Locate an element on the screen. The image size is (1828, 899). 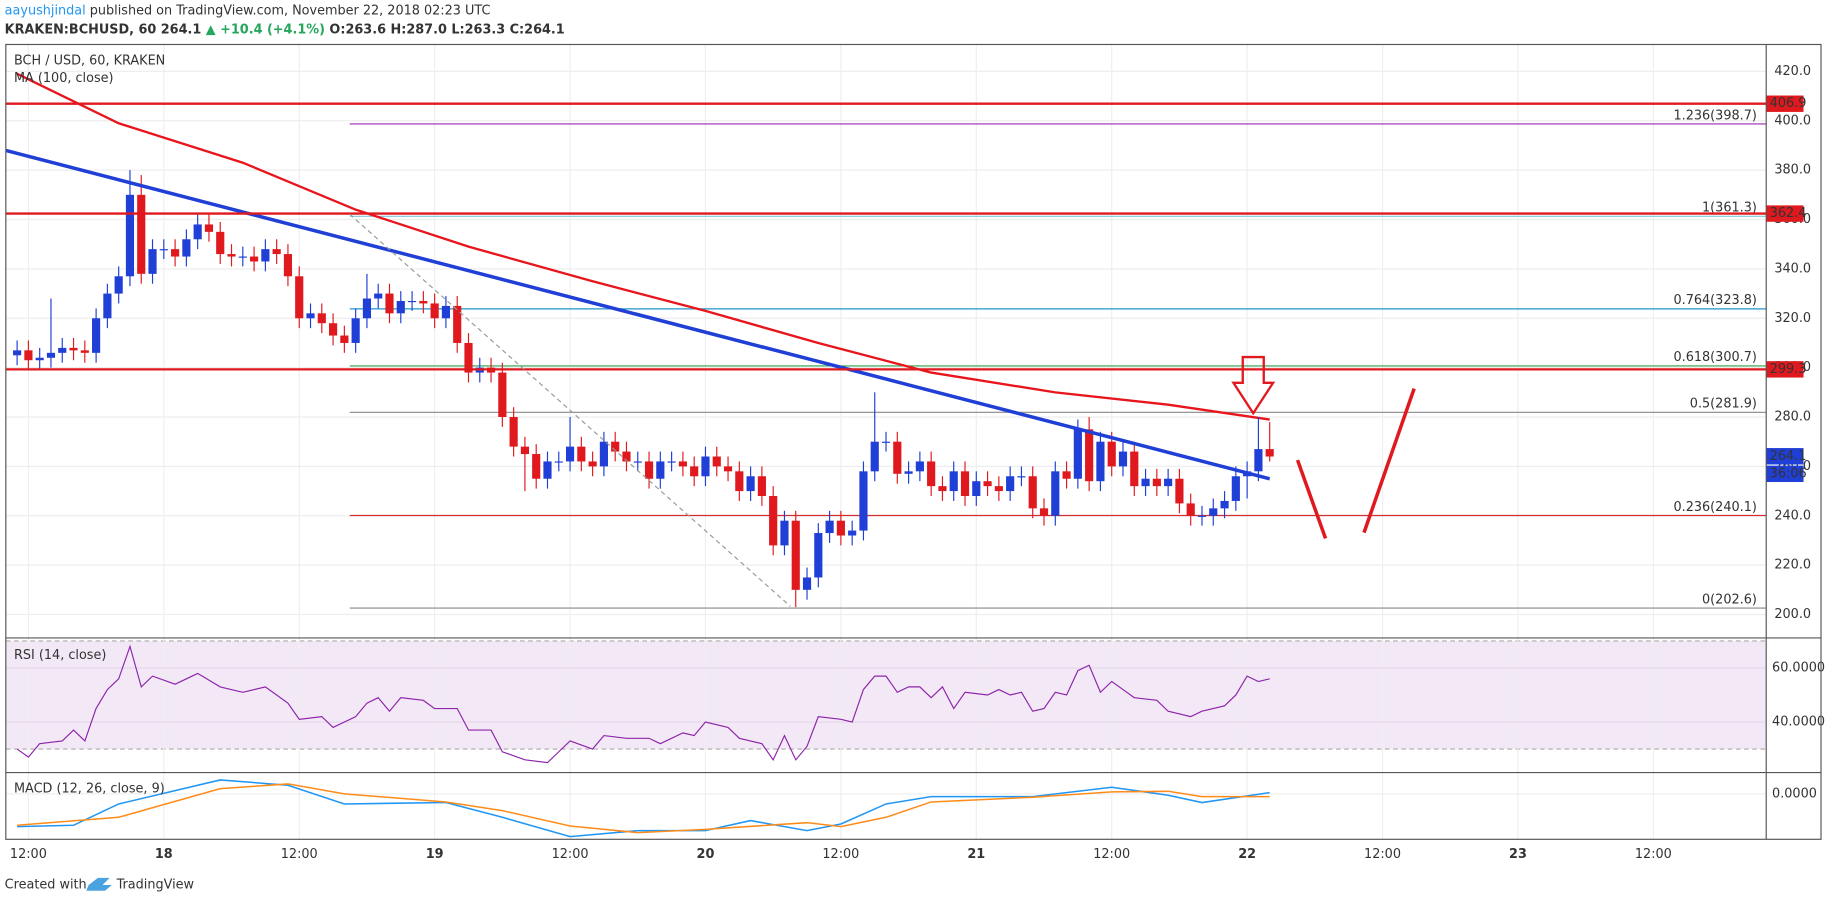
x-tick-label: 21 is located at coordinates (976, 854).